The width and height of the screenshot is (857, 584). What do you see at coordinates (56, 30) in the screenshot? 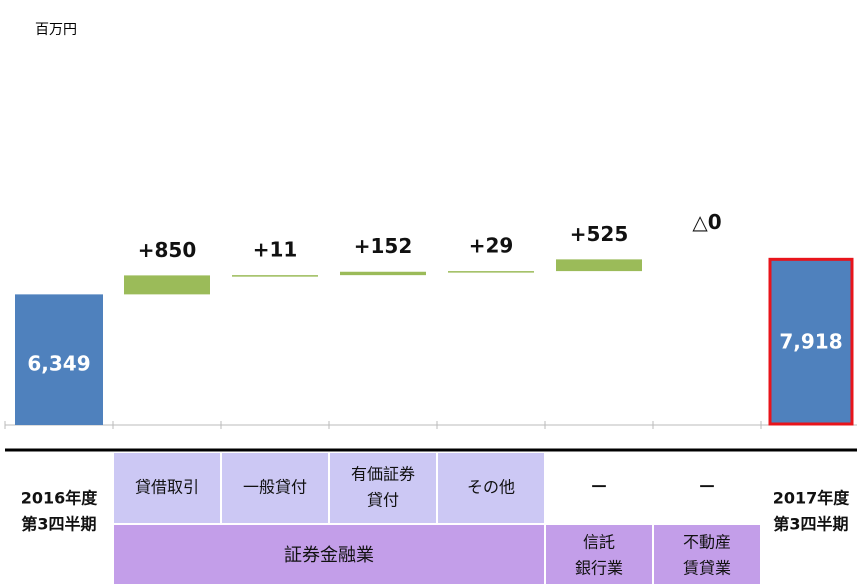
I see `unit-label: 百万円` at bounding box center [56, 30].